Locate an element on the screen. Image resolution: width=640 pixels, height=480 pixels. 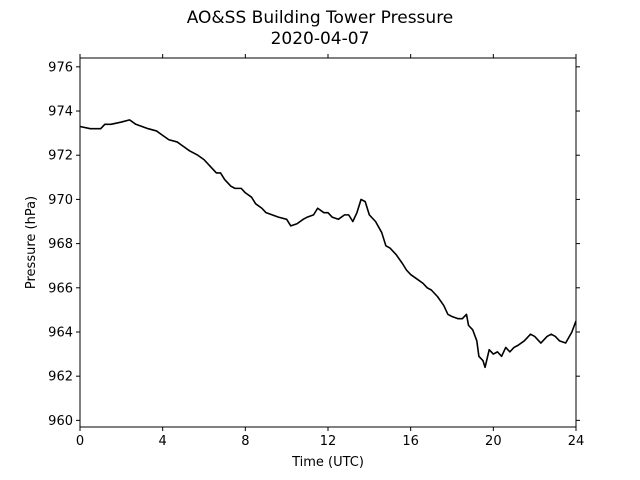
x-tick-label: 12 is located at coordinates (328, 441).